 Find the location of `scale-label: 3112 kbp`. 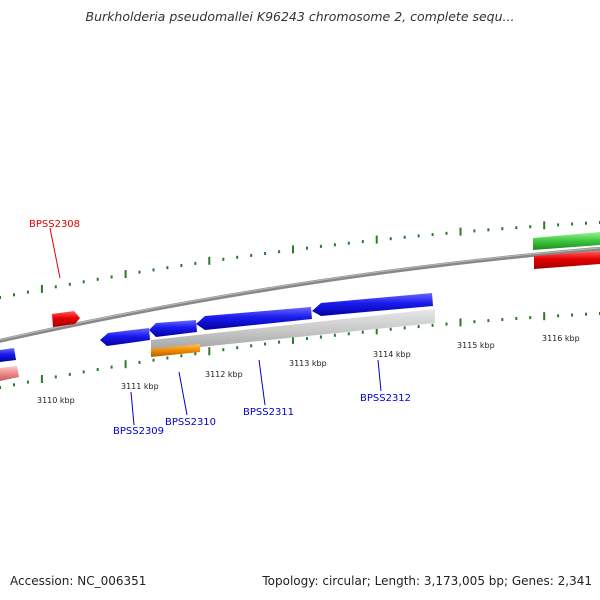

scale-label: 3112 kbp is located at coordinates (224, 374).